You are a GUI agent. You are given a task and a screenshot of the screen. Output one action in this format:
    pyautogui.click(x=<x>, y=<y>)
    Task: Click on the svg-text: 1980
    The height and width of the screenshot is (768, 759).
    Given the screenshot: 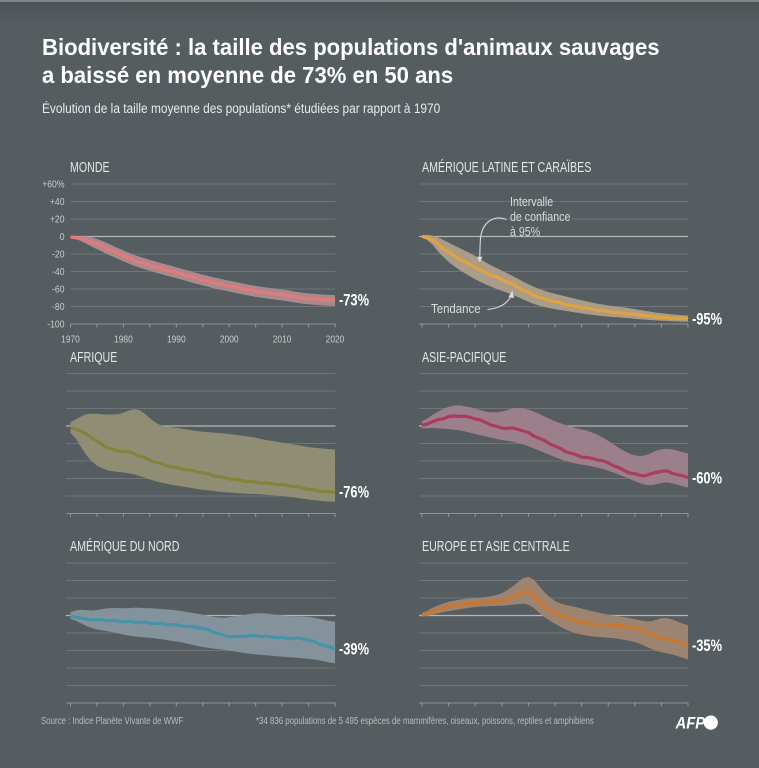 What is the action you would take?
    pyautogui.click(x=123, y=340)
    